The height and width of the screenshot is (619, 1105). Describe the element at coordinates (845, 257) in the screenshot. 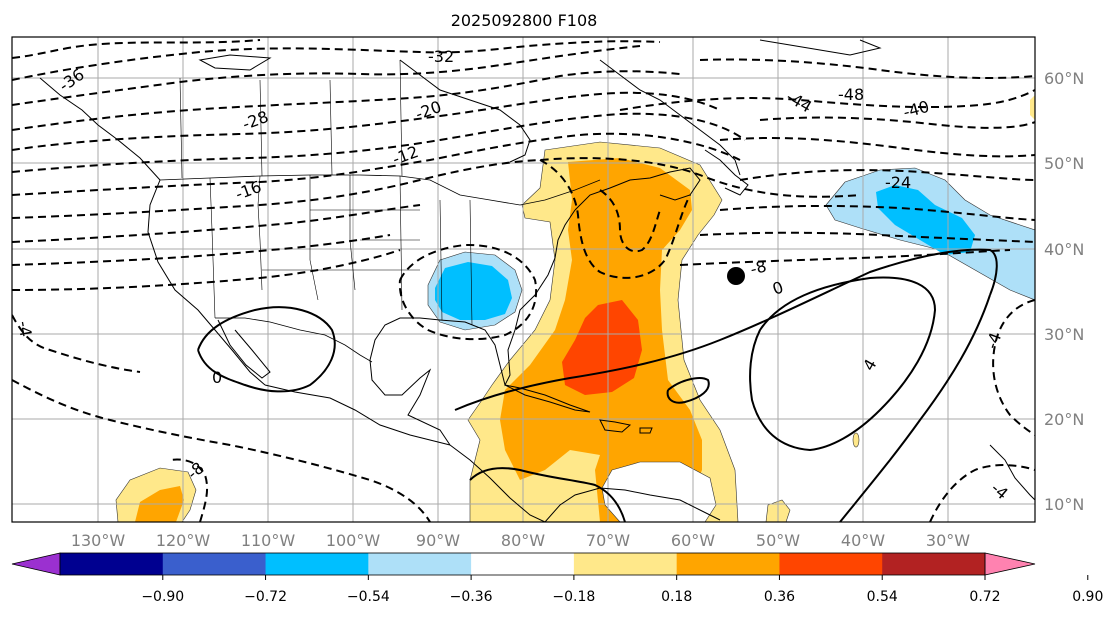

I see `contour-east-h` at that location.